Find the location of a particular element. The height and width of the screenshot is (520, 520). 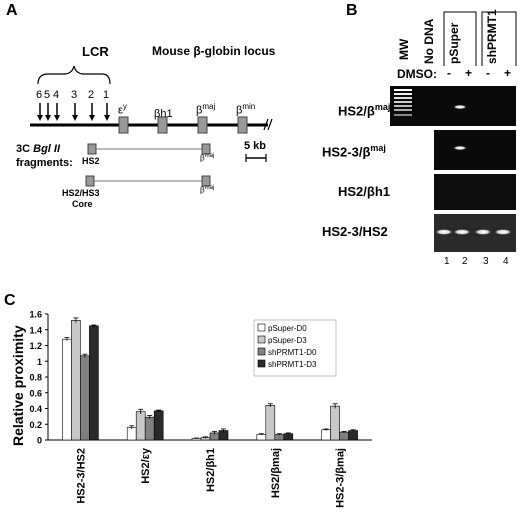

hs-number-4: 4 is located at coordinates (56, 95).